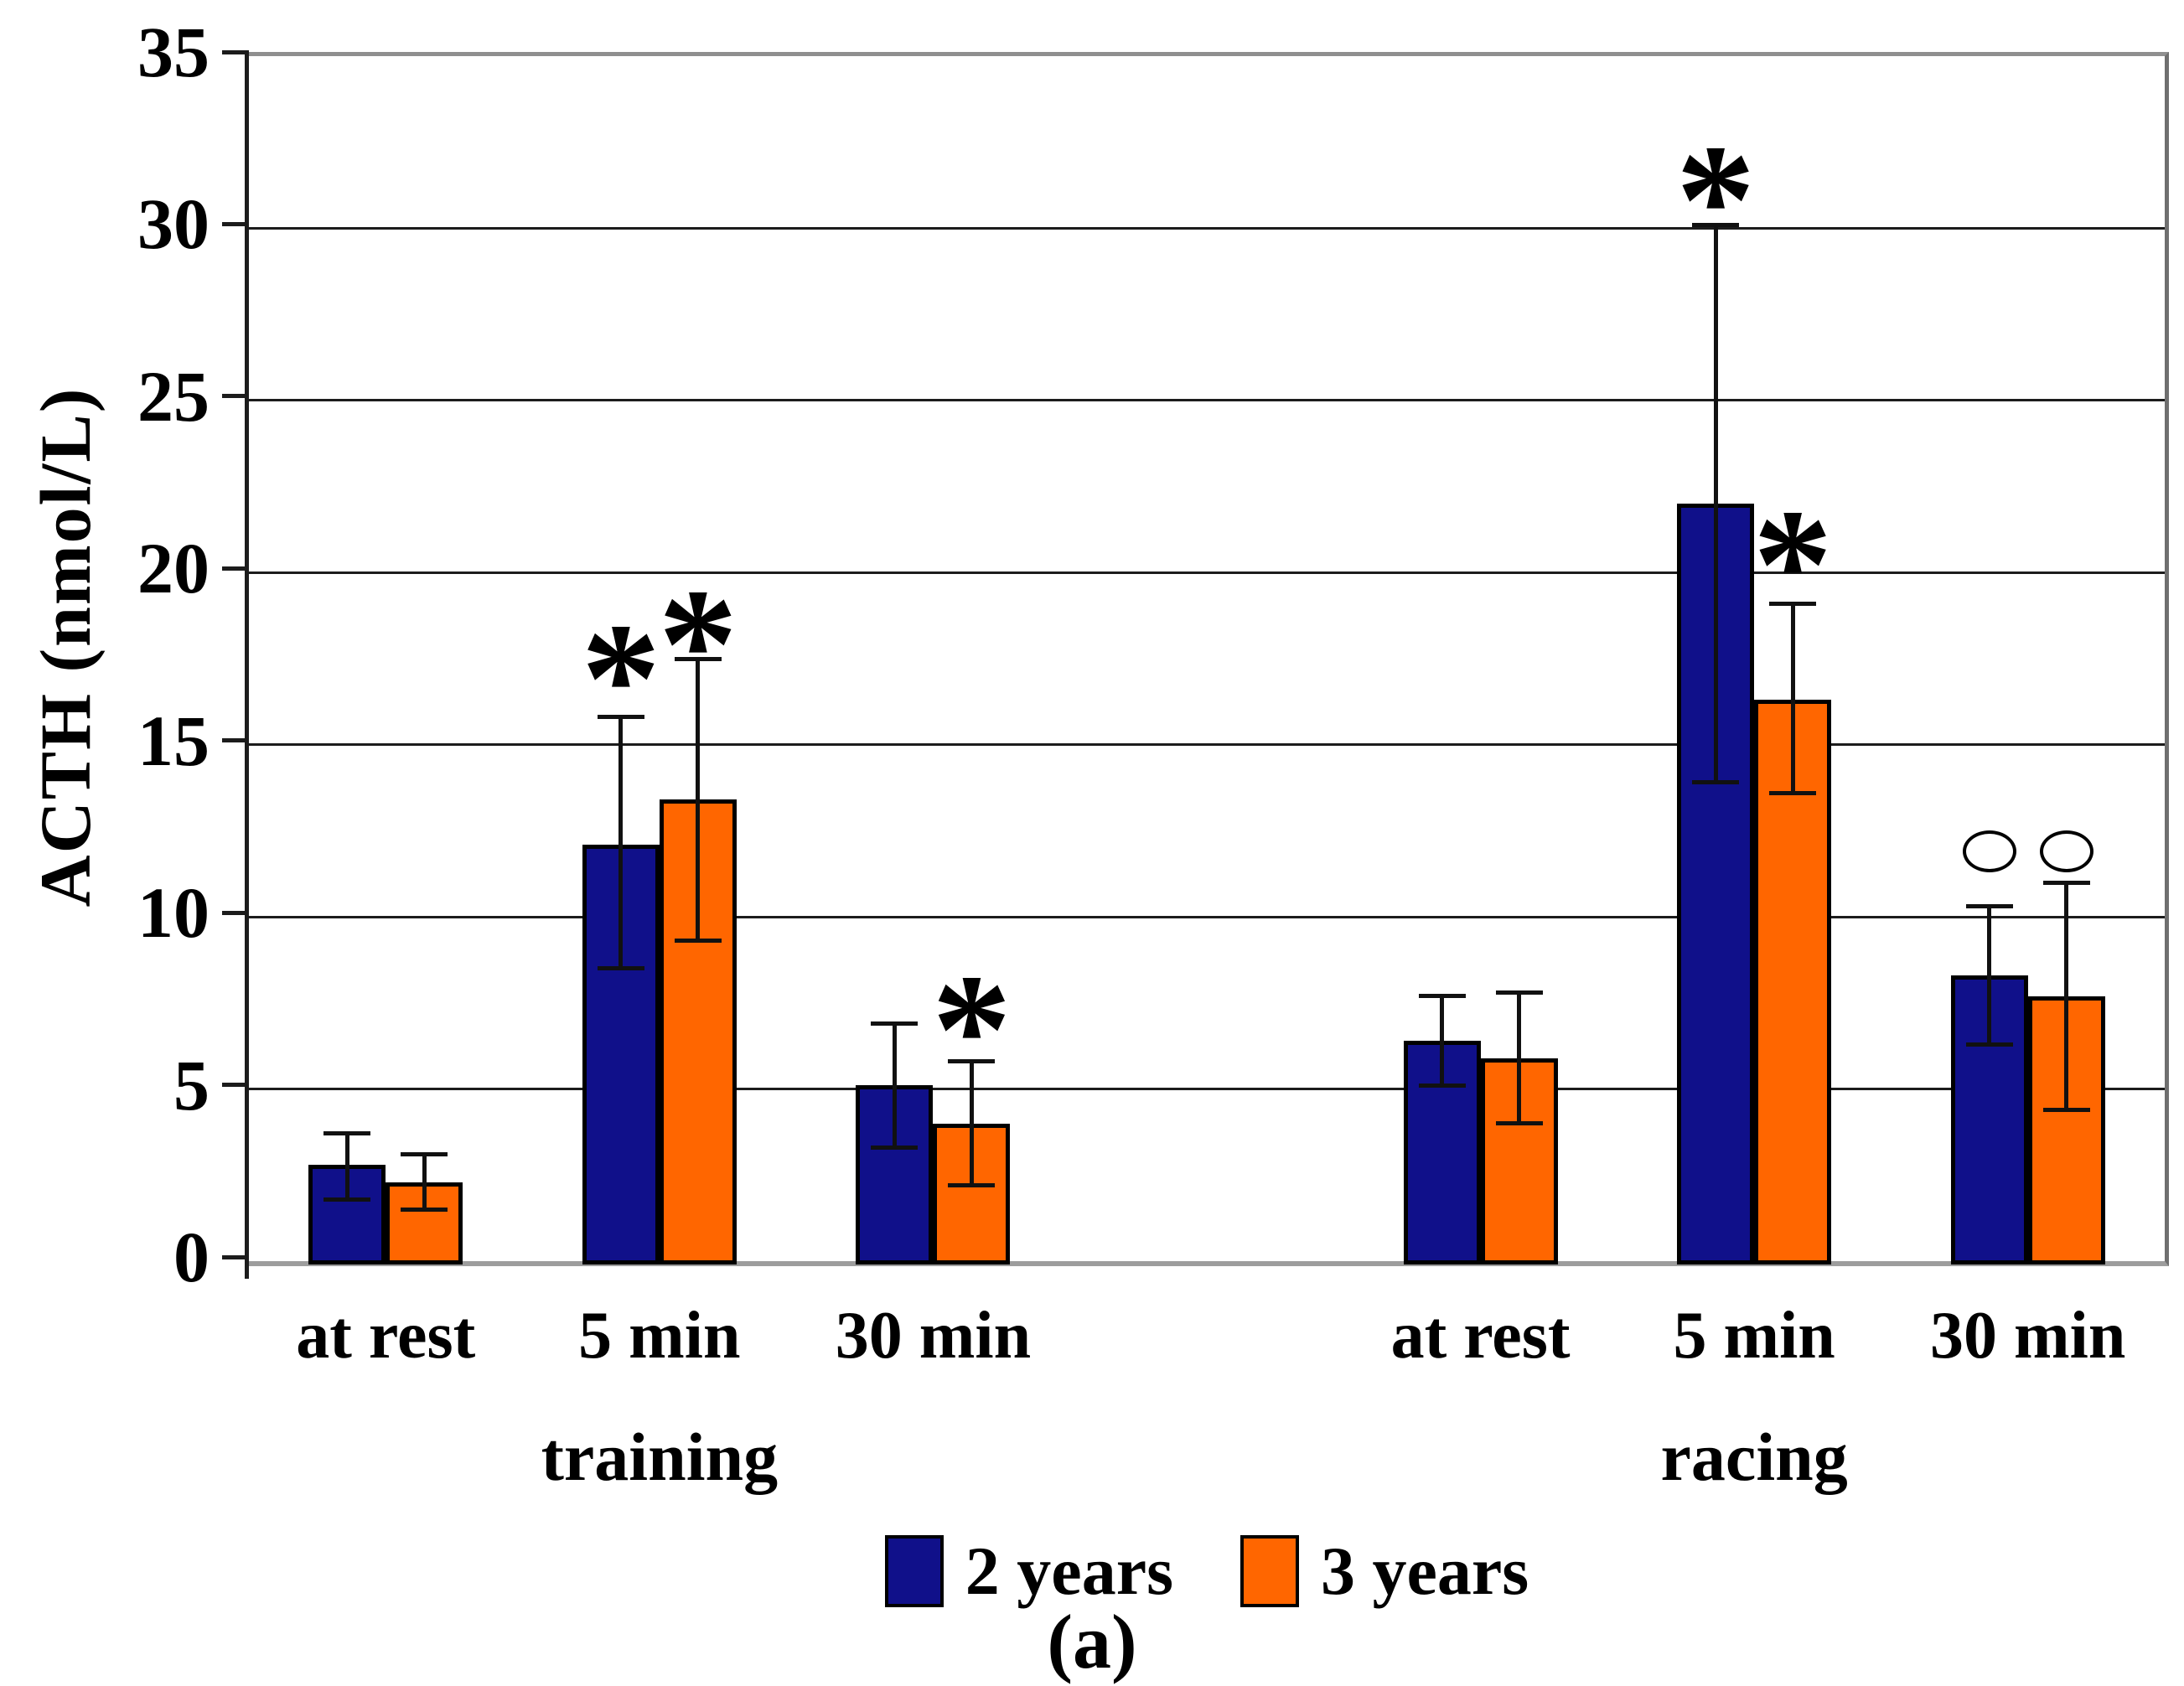 This screenshot has width=2184, height=1686. Describe the element at coordinates (173, 568) in the screenshot. I see `y-axis-tick-label: 20` at that location.